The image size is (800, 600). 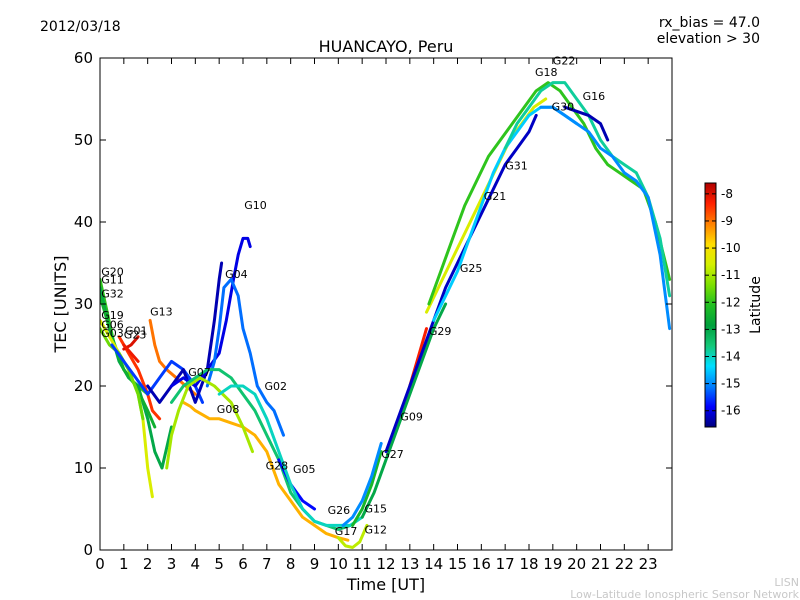 I want to click on x-tick-label: 22, so click(x=624, y=564).